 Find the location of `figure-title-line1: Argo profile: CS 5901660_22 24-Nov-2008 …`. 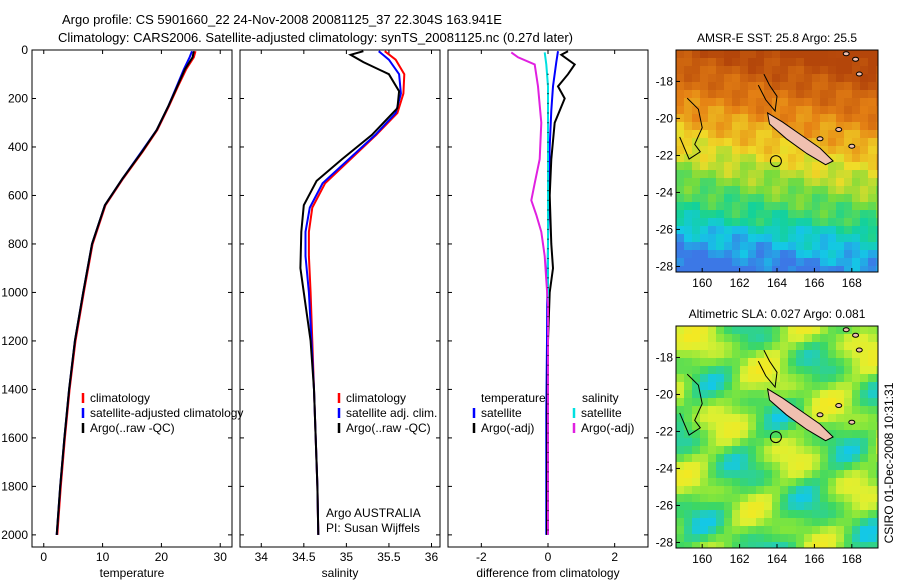

figure-title-line1: Argo profile: CS 5901660_22 24-Nov-2008 … is located at coordinates (282, 19).